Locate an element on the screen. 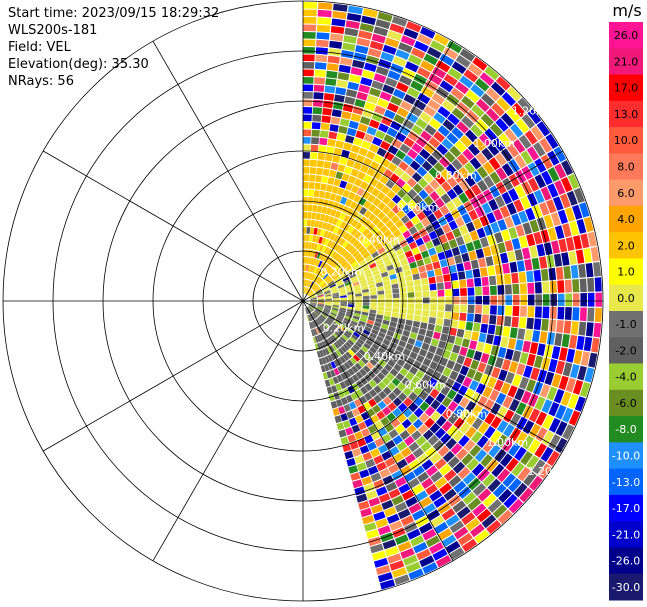 The width and height of the screenshot is (647, 607). colorbar-cell is located at coordinates (626, 561).